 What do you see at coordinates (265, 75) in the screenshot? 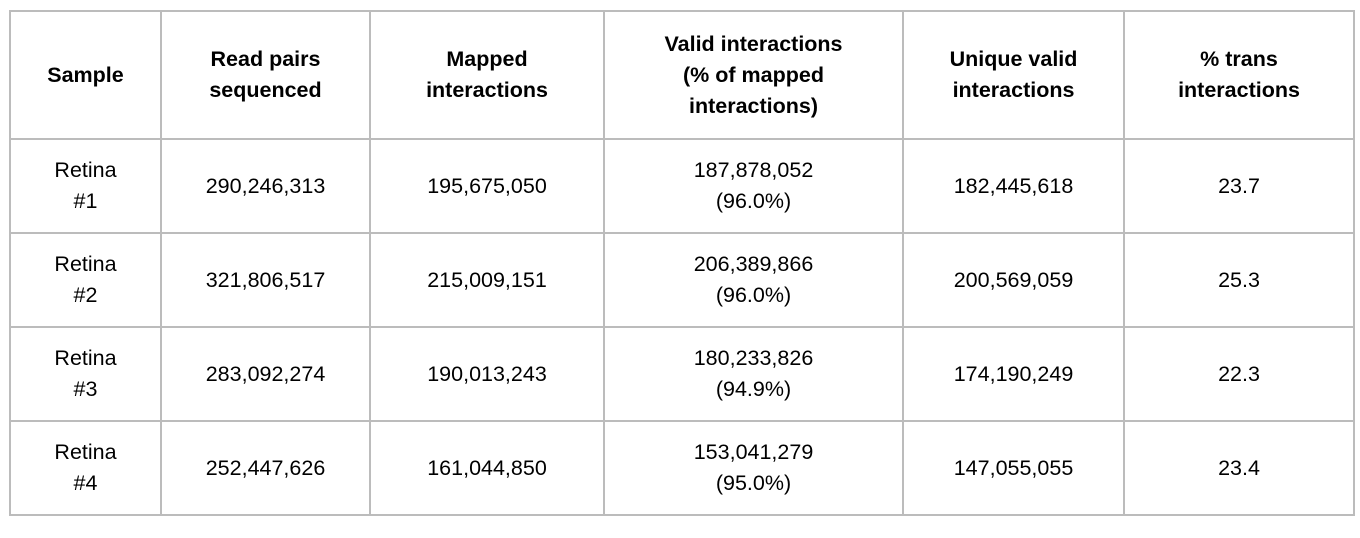
I see `column-header-read-pairs: Read pairs sequenced` at bounding box center [265, 75].